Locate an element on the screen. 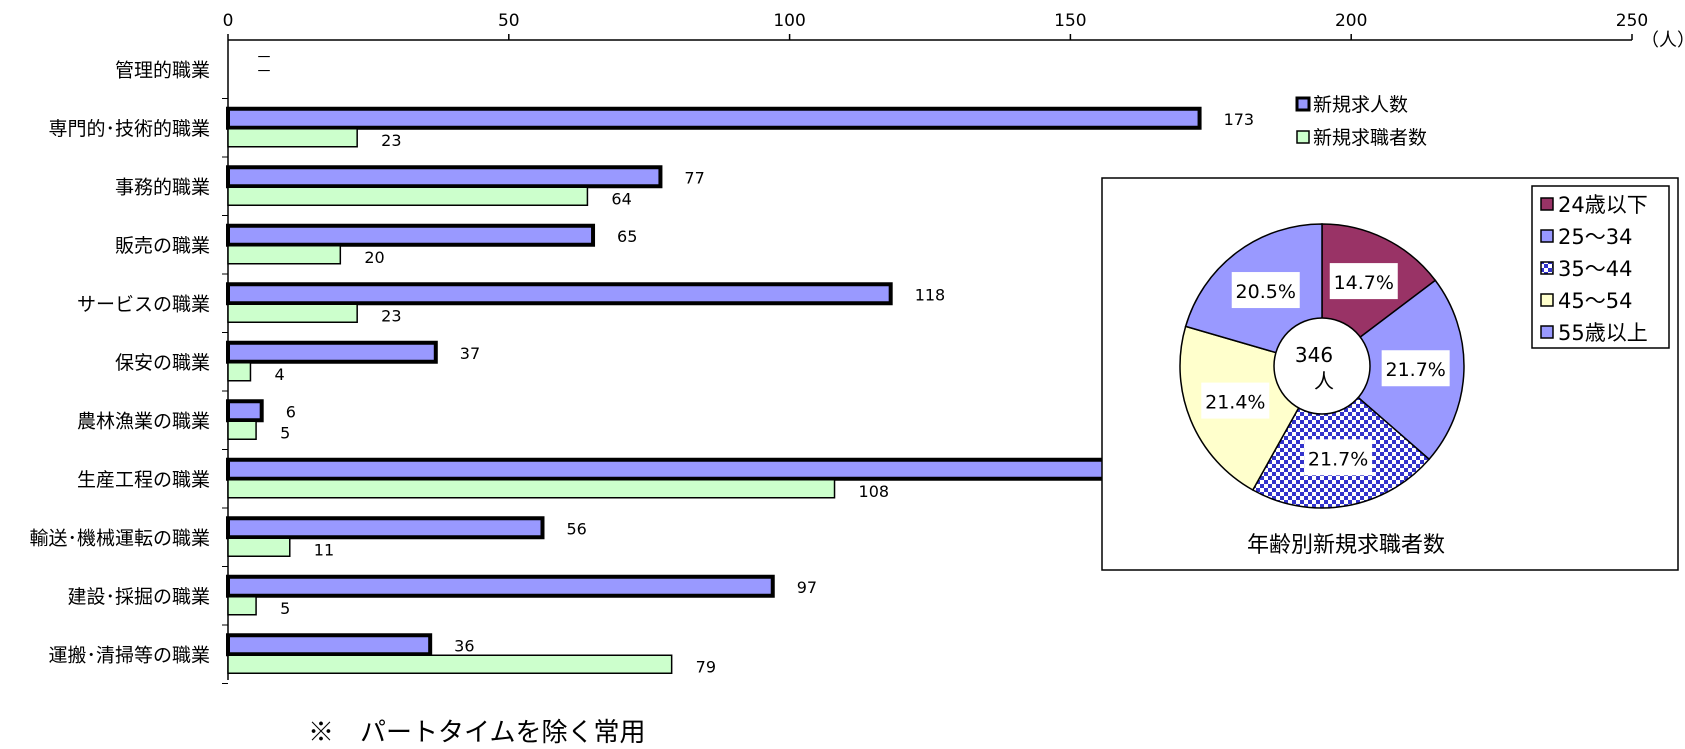  category-label: 生産工程の職業 is located at coordinates (143, 480).